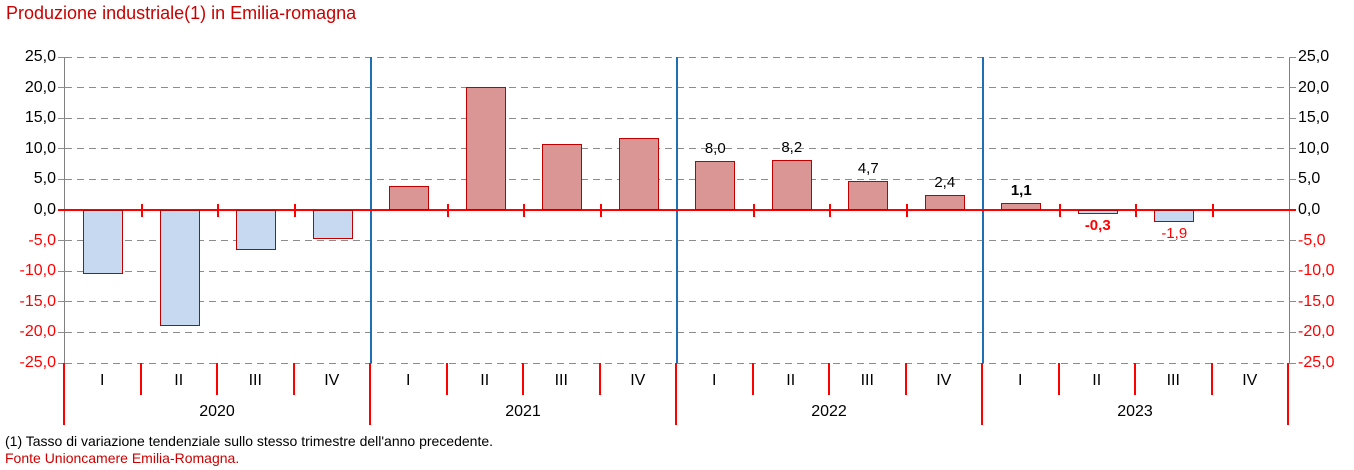 The height and width of the screenshot is (470, 1354). What do you see at coordinates (1021, 206) in the screenshot?
I see `bar-2023-I` at bounding box center [1021, 206].